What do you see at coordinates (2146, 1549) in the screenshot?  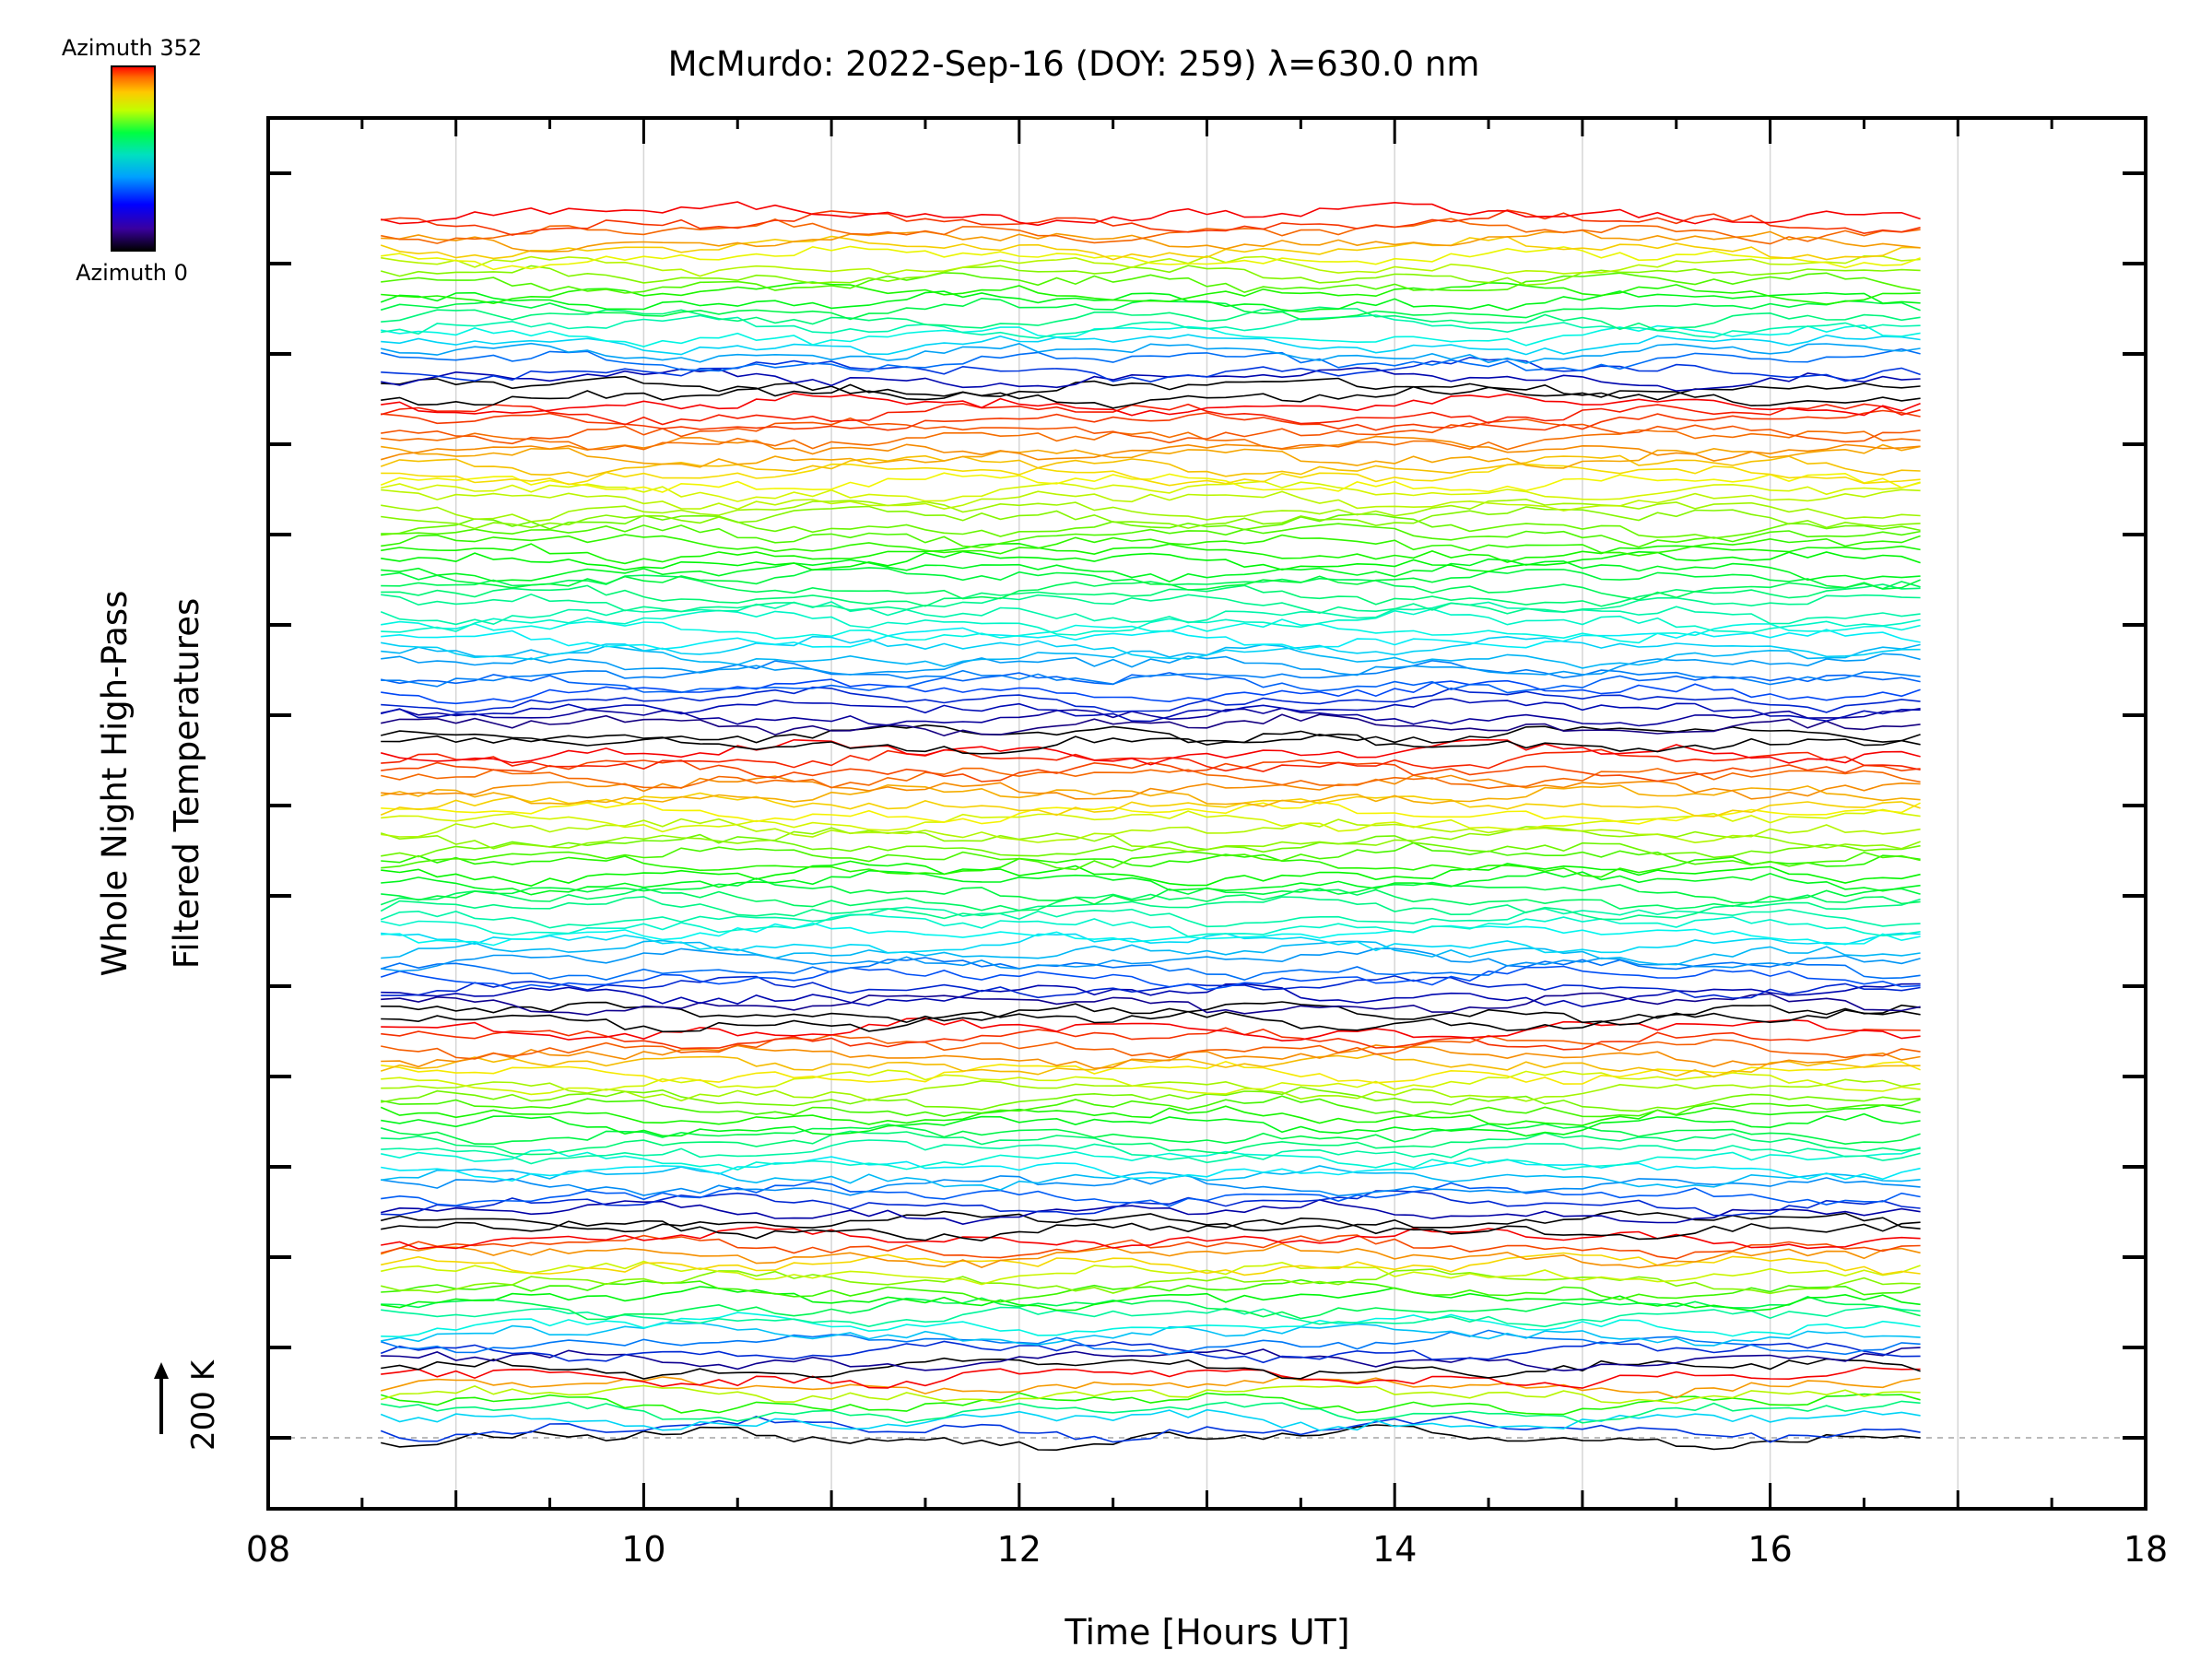 I see `x-tick-label: 18` at bounding box center [2146, 1549].